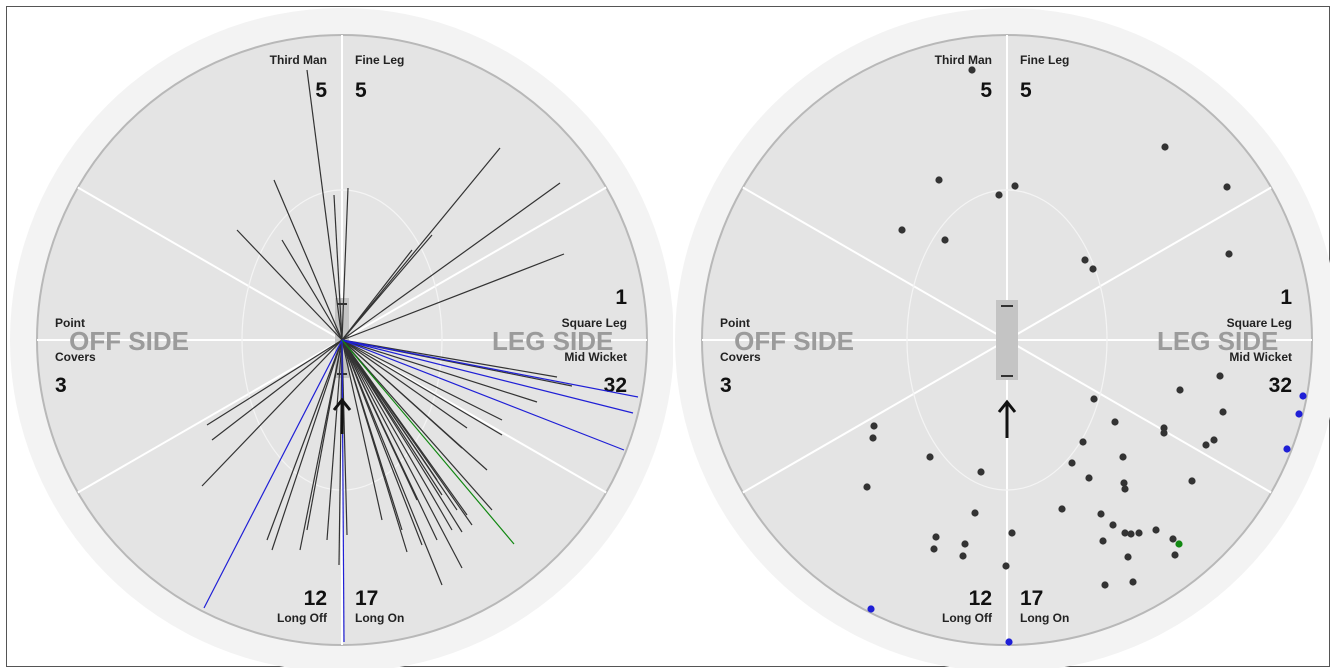  I want to click on zone-name-fine-leg: Fine Leg, so click(1044, 60).